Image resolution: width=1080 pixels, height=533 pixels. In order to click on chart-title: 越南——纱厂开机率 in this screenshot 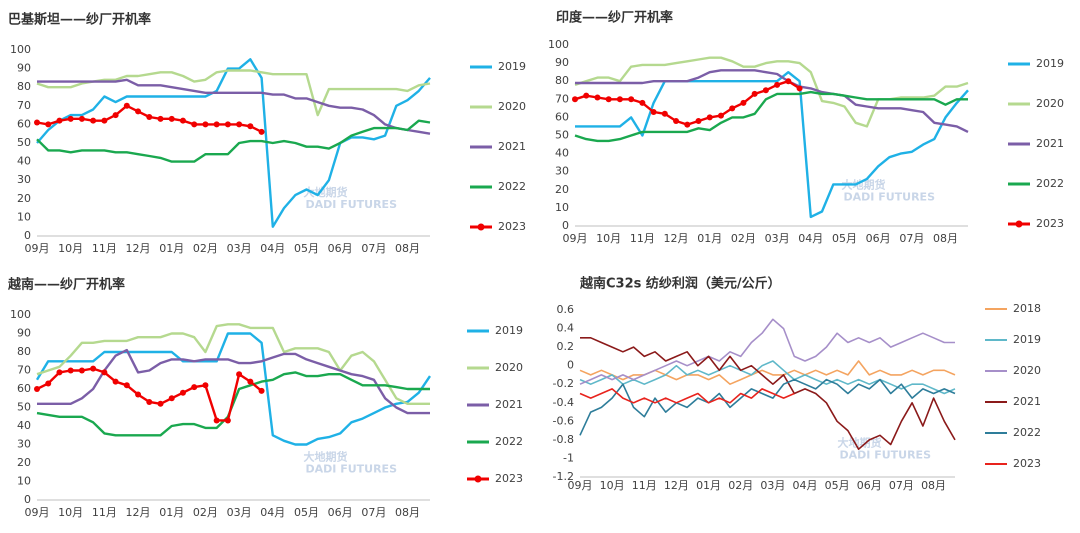, I will do `click(66, 285)`.